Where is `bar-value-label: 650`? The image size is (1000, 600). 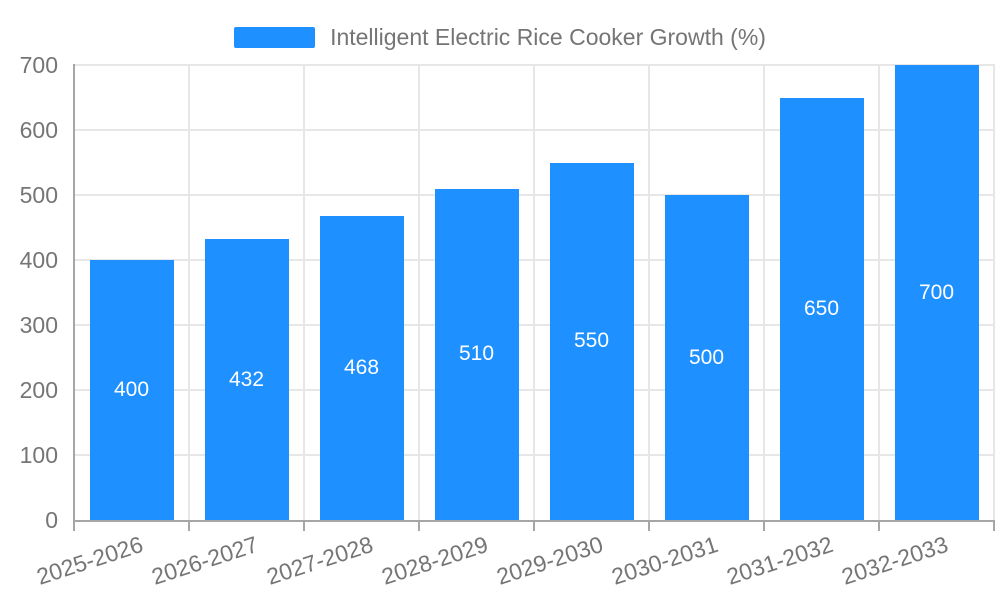 bar-value-label: 650 is located at coordinates (821, 308).